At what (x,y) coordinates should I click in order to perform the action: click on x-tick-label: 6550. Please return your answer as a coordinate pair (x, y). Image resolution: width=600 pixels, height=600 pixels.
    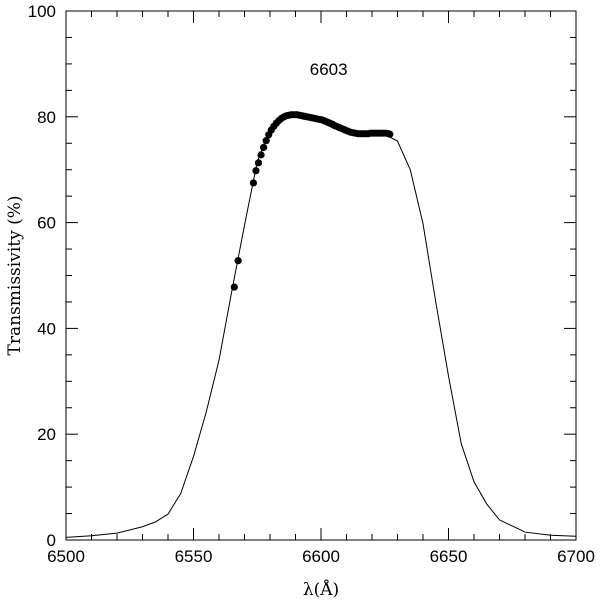
    Looking at the image, I should click on (194, 556).